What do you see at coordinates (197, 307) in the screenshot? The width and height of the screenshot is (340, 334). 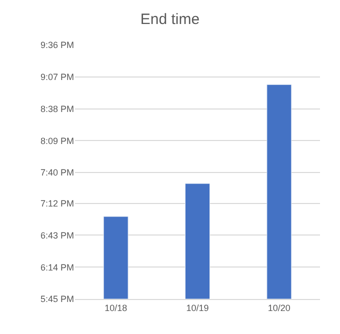 I see `x-tick-label: 10/19` at bounding box center [197, 307].